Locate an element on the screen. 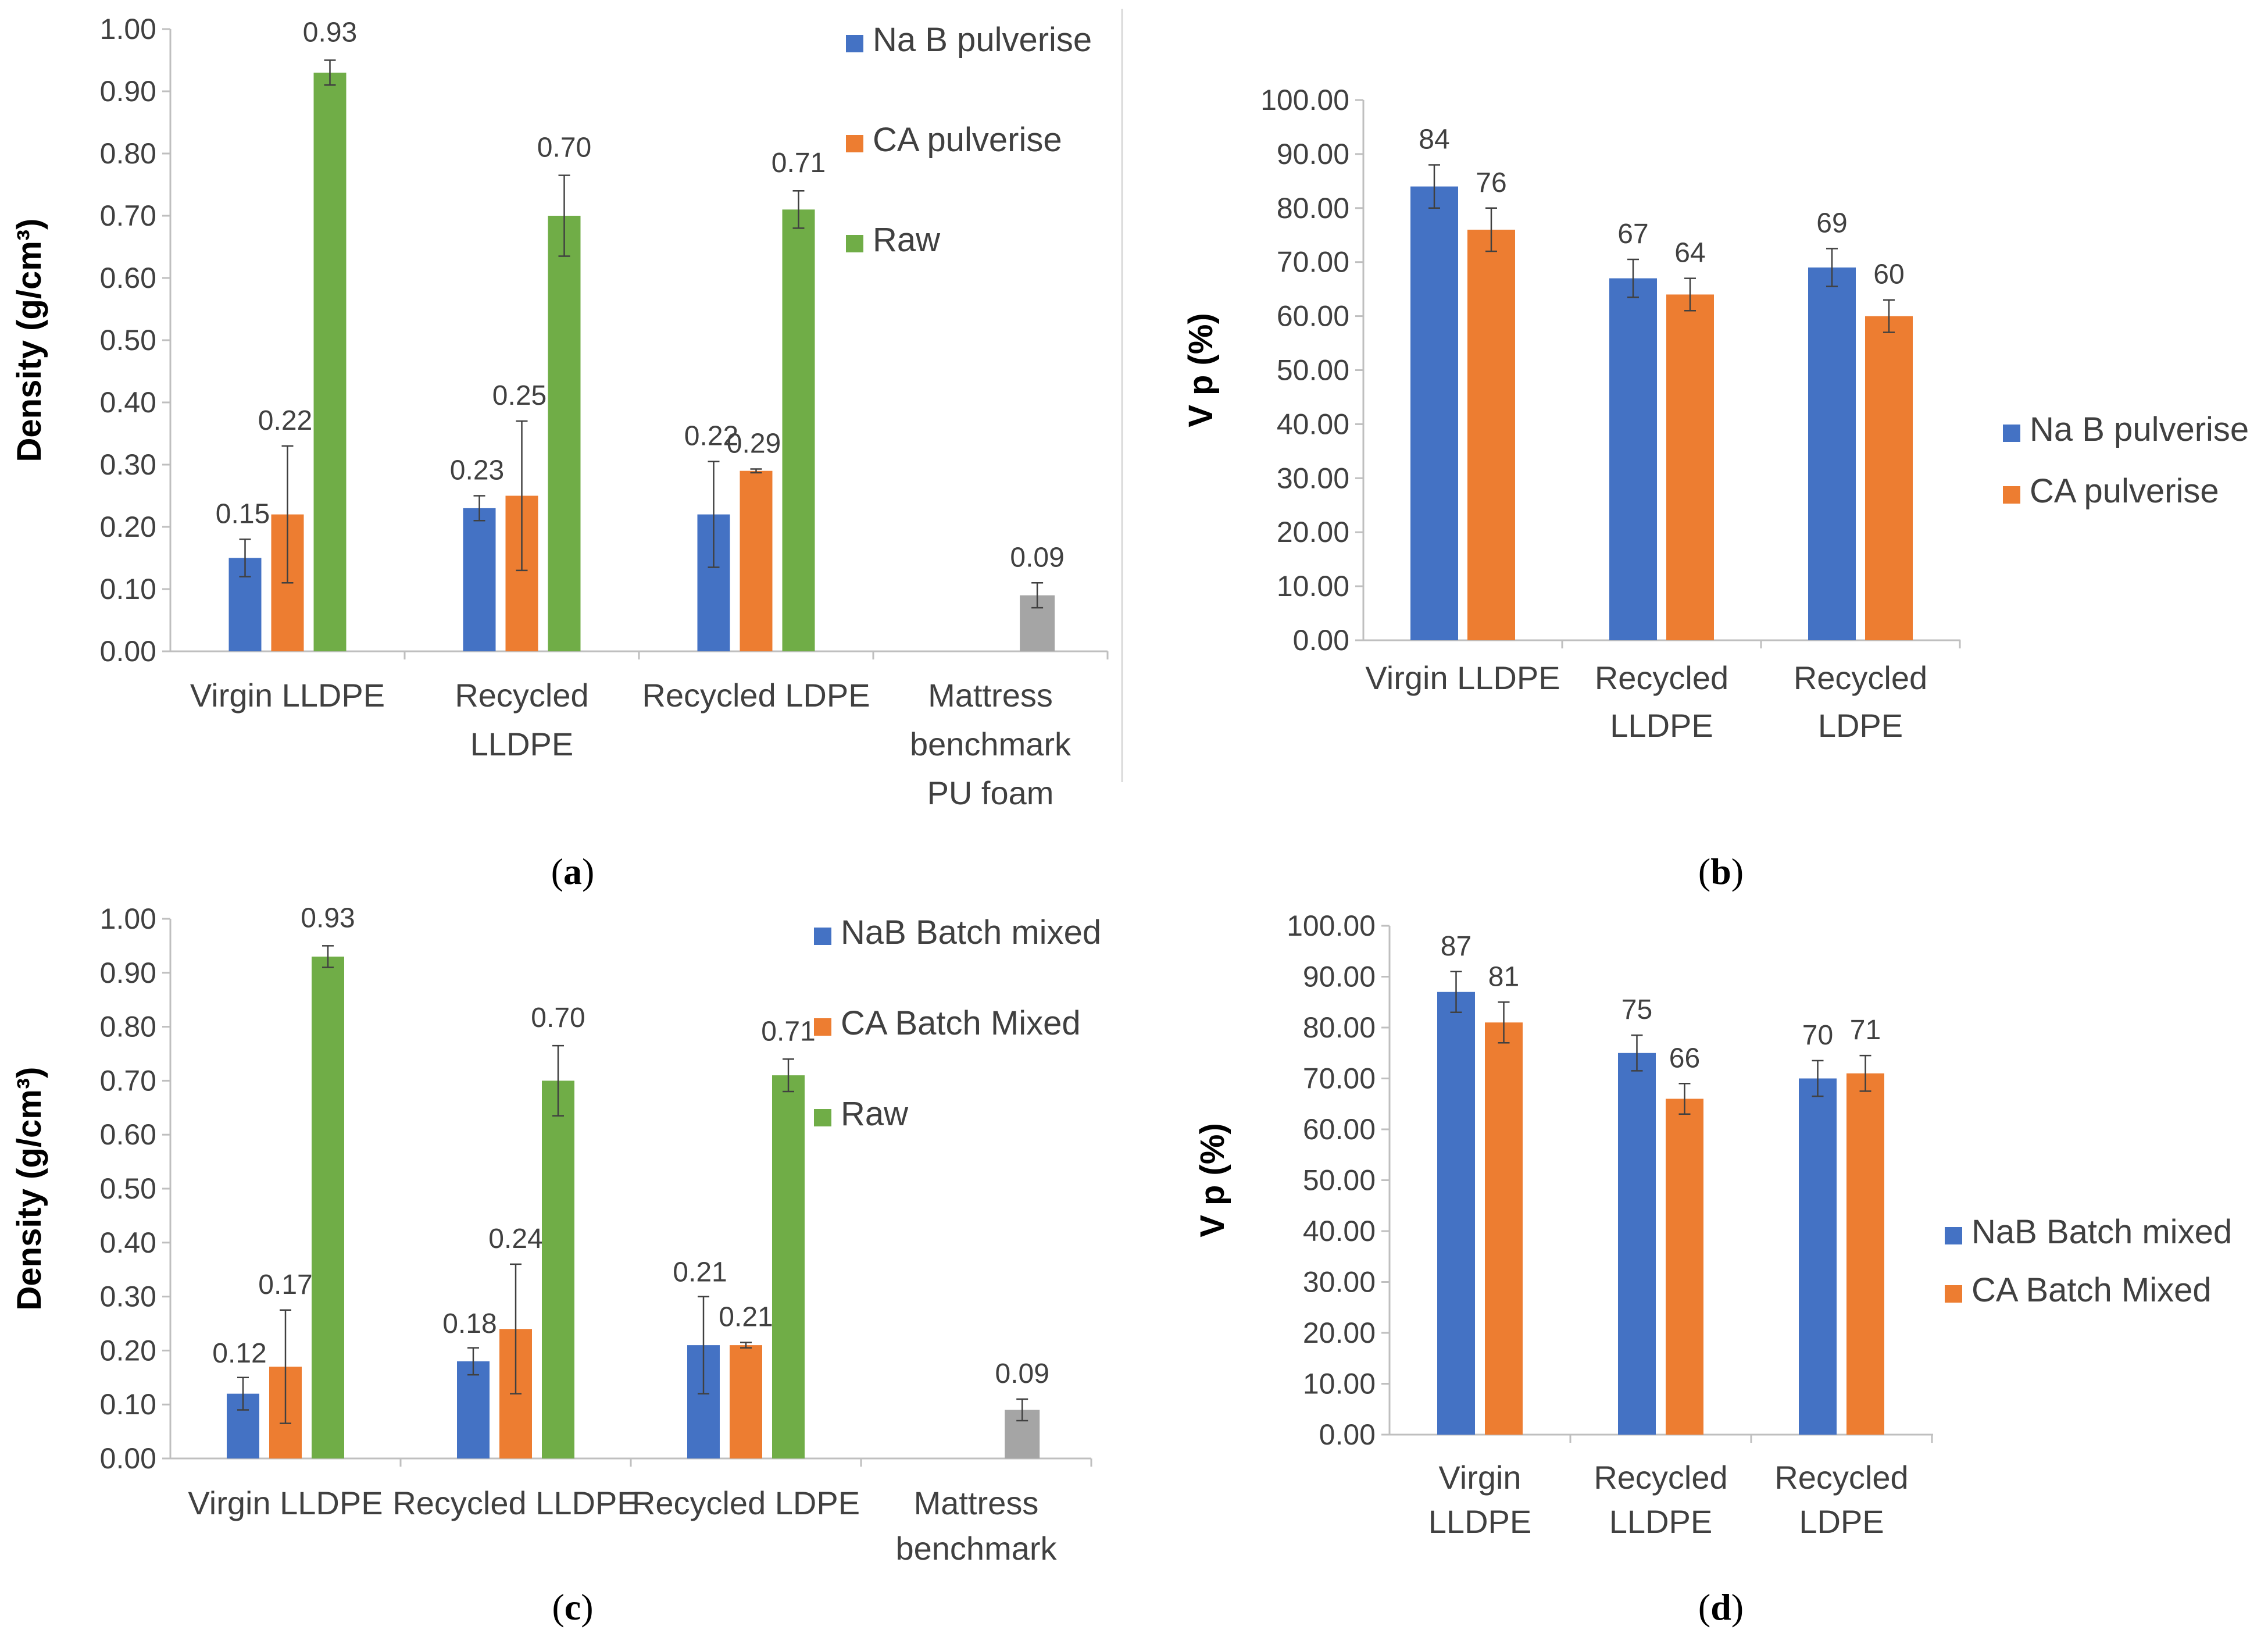 This screenshot has width=2268, height=1637. category-label: benchmark is located at coordinates (991, 744).